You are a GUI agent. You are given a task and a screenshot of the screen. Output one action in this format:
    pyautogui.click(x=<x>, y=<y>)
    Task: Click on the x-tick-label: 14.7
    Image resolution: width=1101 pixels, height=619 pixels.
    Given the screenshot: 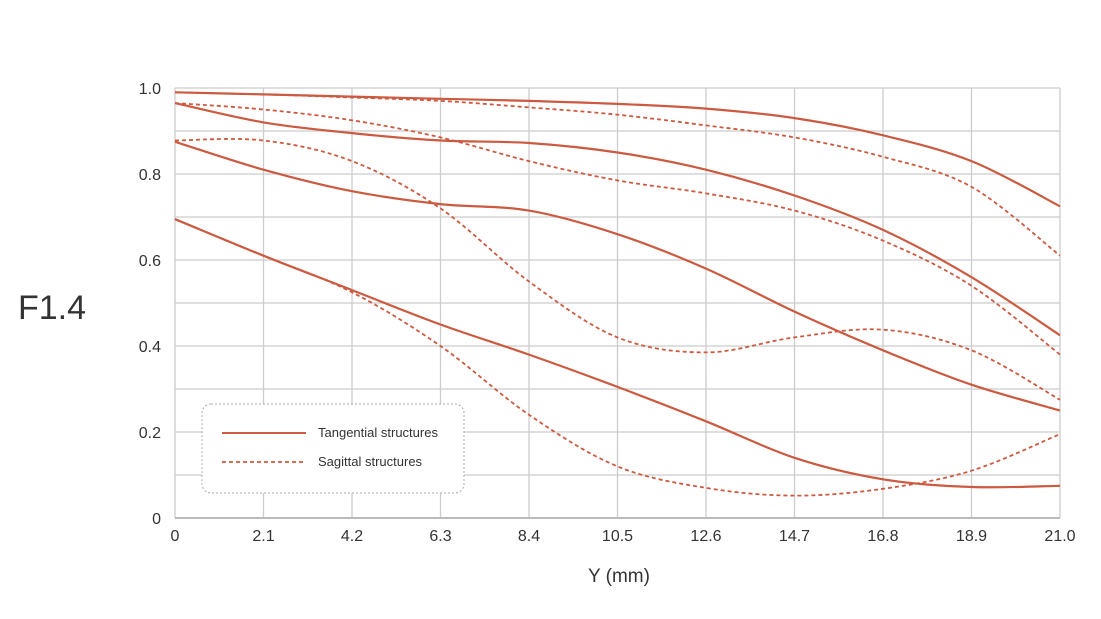 What is the action you would take?
    pyautogui.click(x=794, y=536)
    